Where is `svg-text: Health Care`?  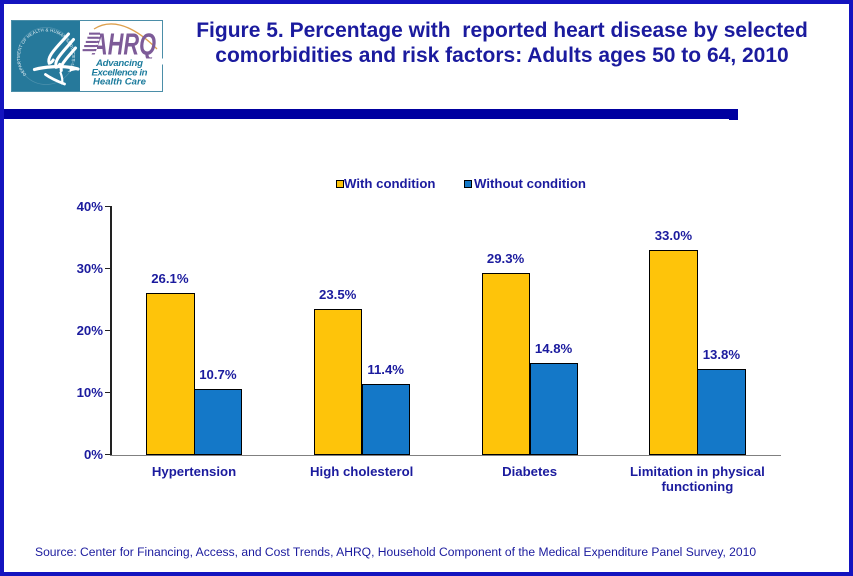
svg-text: Health Care is located at coordinates (120, 82).